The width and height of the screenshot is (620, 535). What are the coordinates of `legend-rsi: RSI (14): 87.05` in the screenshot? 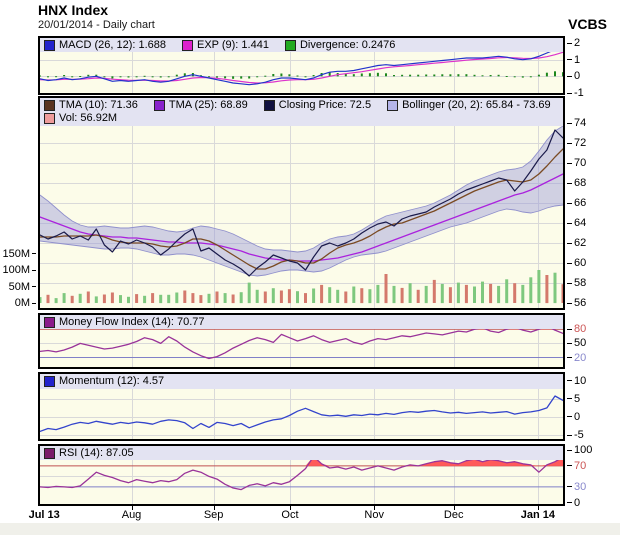 It's located at (301, 453).